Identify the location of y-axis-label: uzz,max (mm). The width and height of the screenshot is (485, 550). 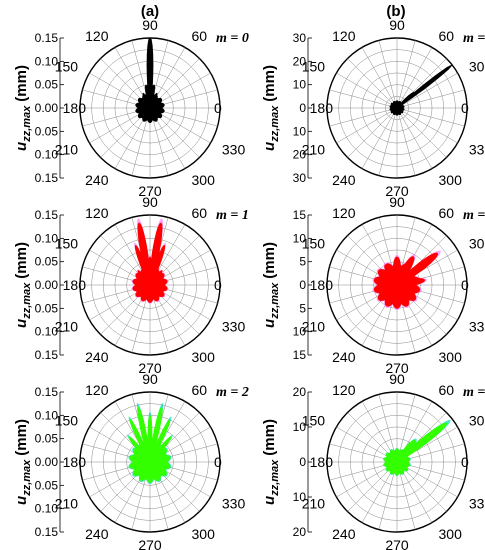
(271, 285).